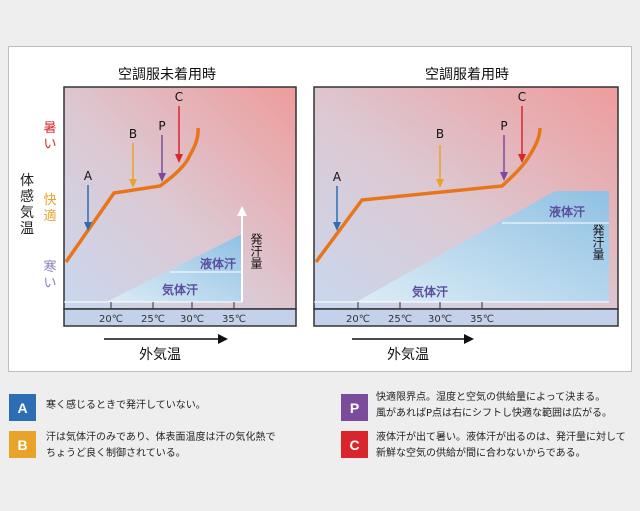  Describe the element at coordinates (161, 446) in the screenshot. I see `legend-text-b: 汗は気体汗のみであり、体表面温度は汗の気化熱で ちょうど良く制御されている。` at that location.